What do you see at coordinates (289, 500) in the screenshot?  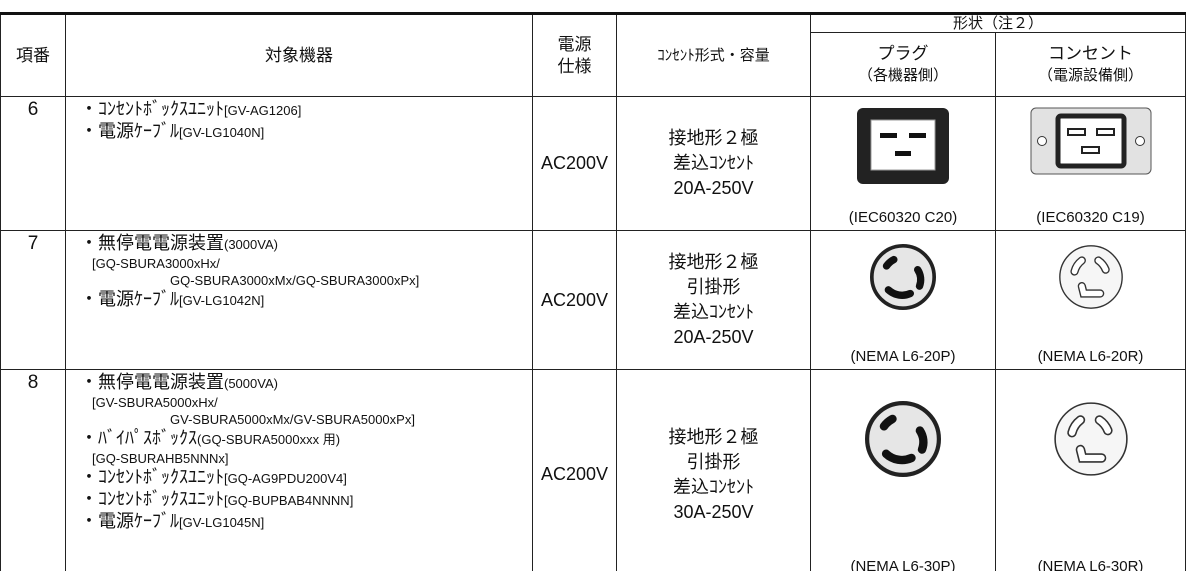 I see `device-detail: [GQ-BUPBAB4NNNN]` at bounding box center [289, 500].